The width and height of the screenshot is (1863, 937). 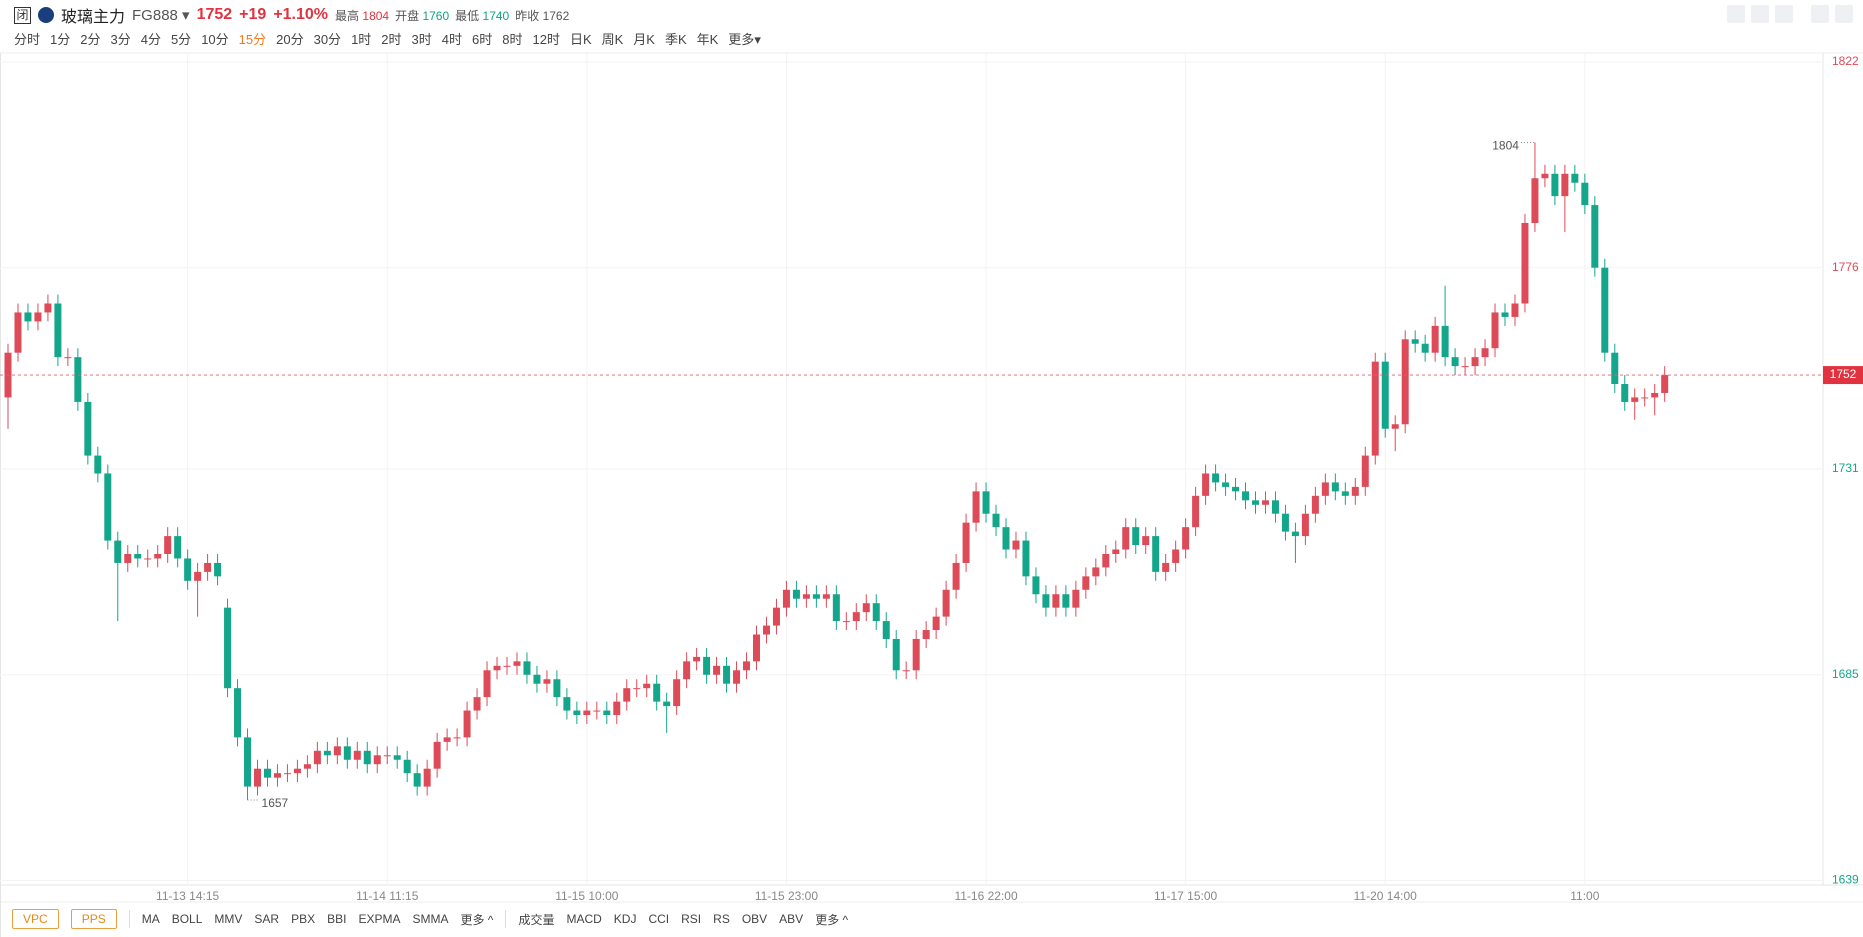 I want to click on period-tab: 2时, so click(x=391, y=39).